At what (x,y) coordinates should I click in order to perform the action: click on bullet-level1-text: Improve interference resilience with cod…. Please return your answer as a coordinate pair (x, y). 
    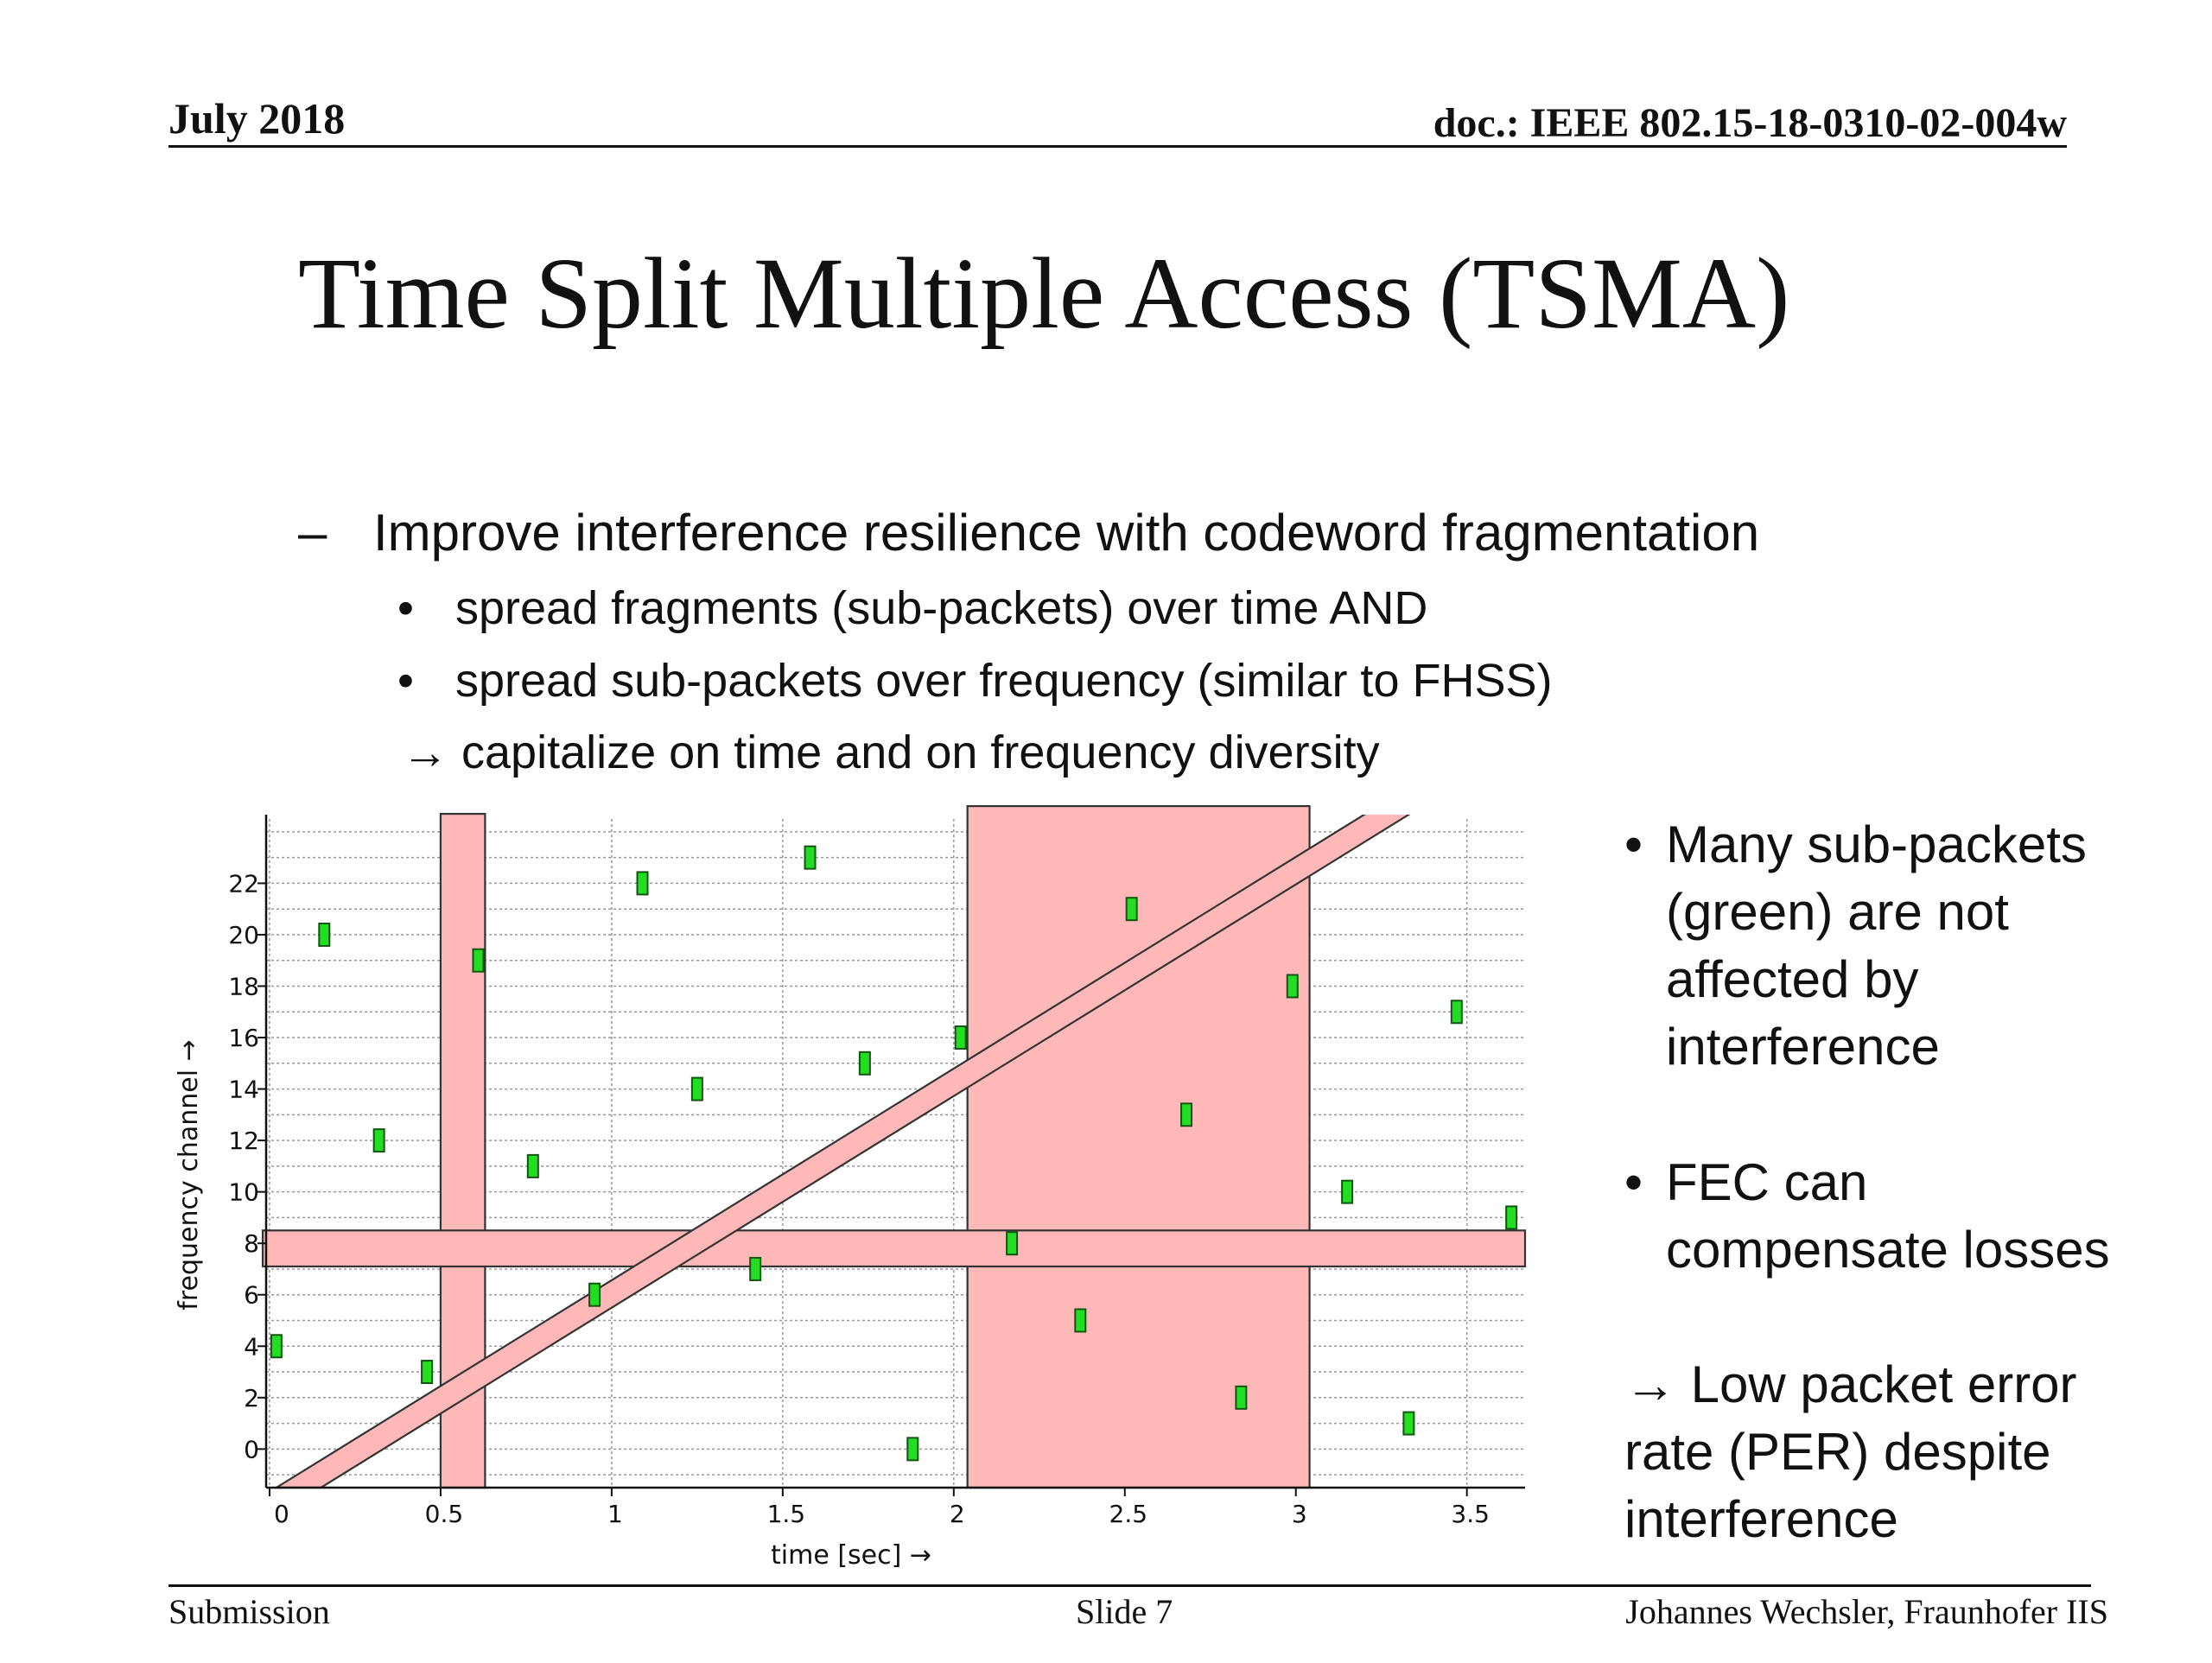
    Looking at the image, I should click on (1066, 533).